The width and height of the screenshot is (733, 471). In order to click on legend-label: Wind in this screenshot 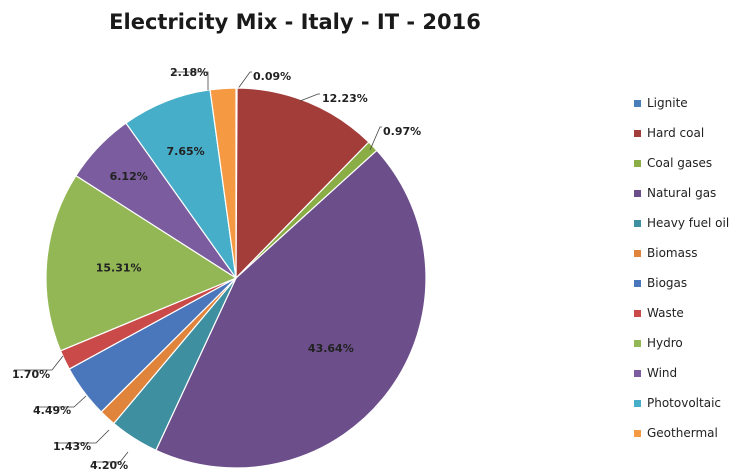, I will do `click(662, 373)`.